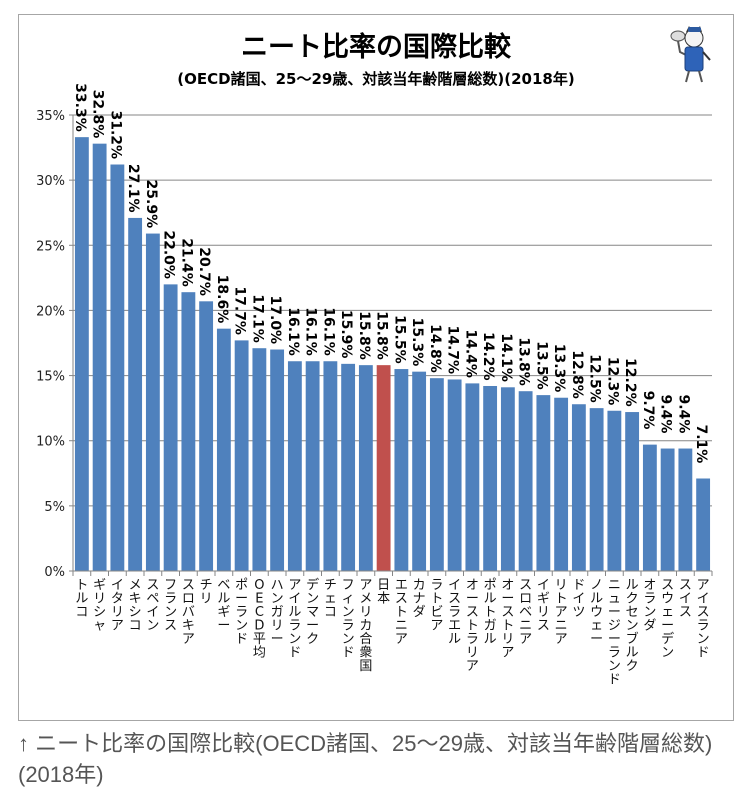  What do you see at coordinates (596, 612) in the screenshot?
I see `x-category-label: ノルウェー` at bounding box center [596, 612].